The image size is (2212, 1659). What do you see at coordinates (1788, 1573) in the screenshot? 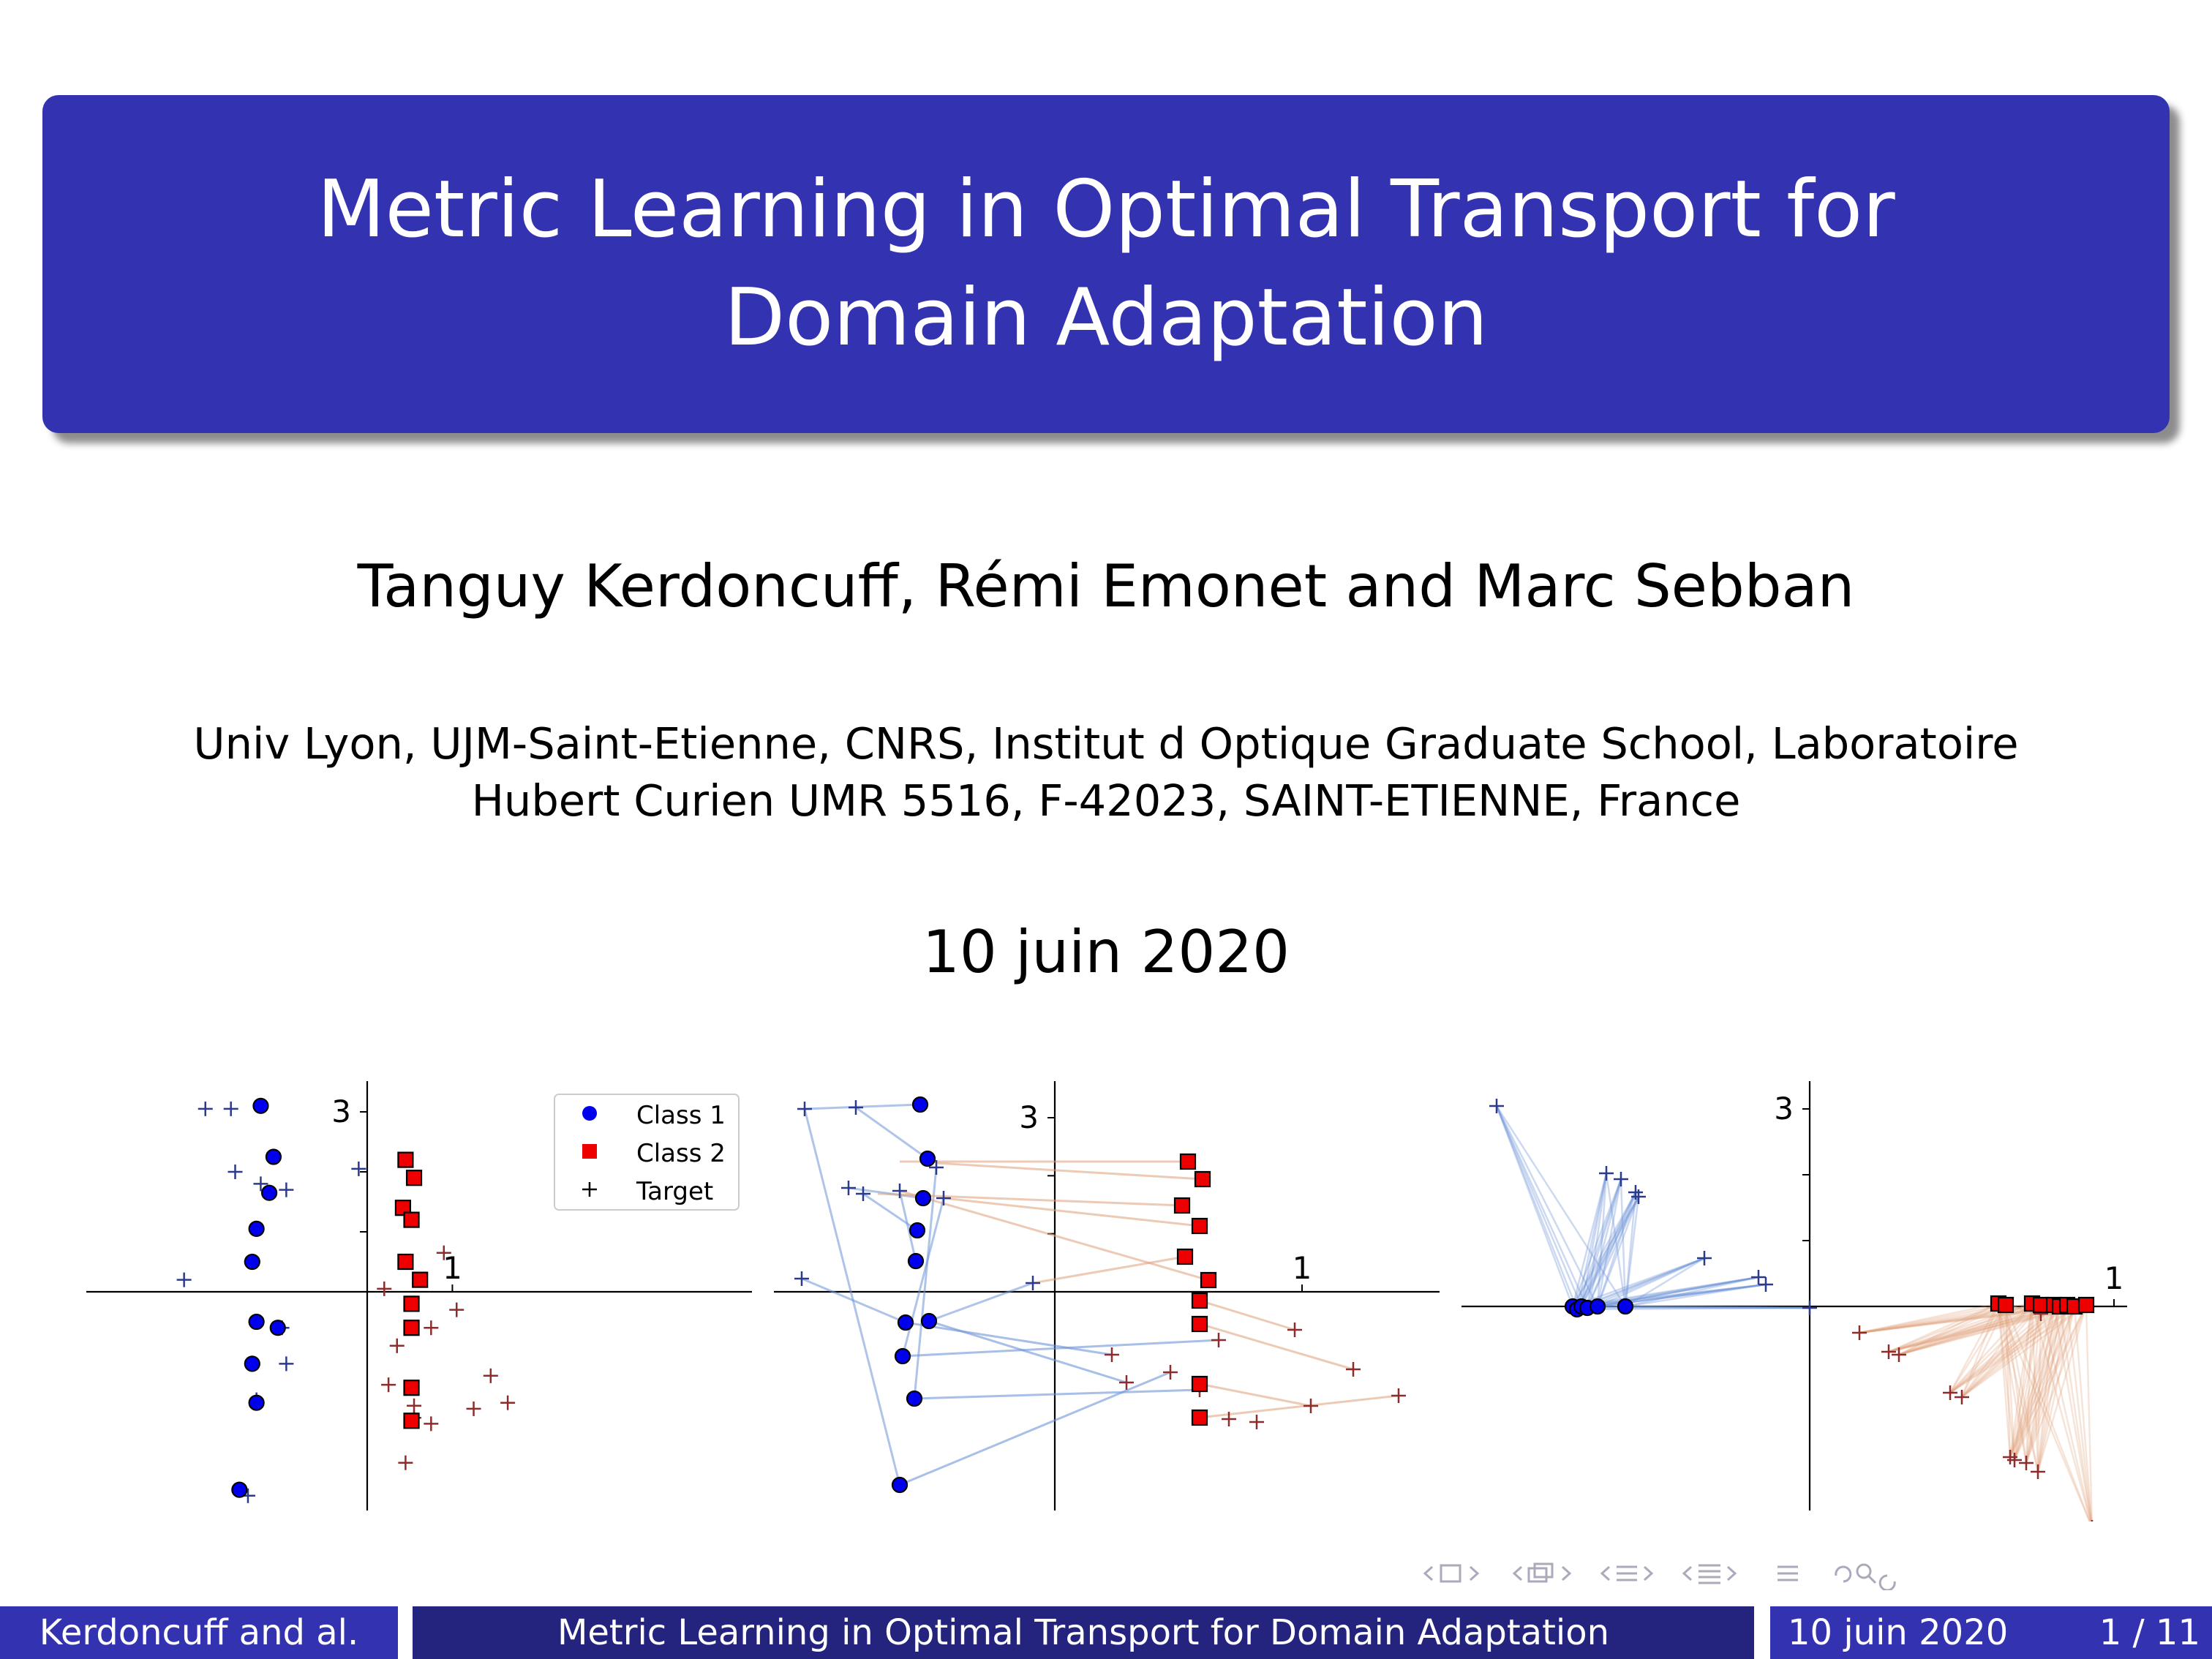
I see `align-icon` at bounding box center [1788, 1573].